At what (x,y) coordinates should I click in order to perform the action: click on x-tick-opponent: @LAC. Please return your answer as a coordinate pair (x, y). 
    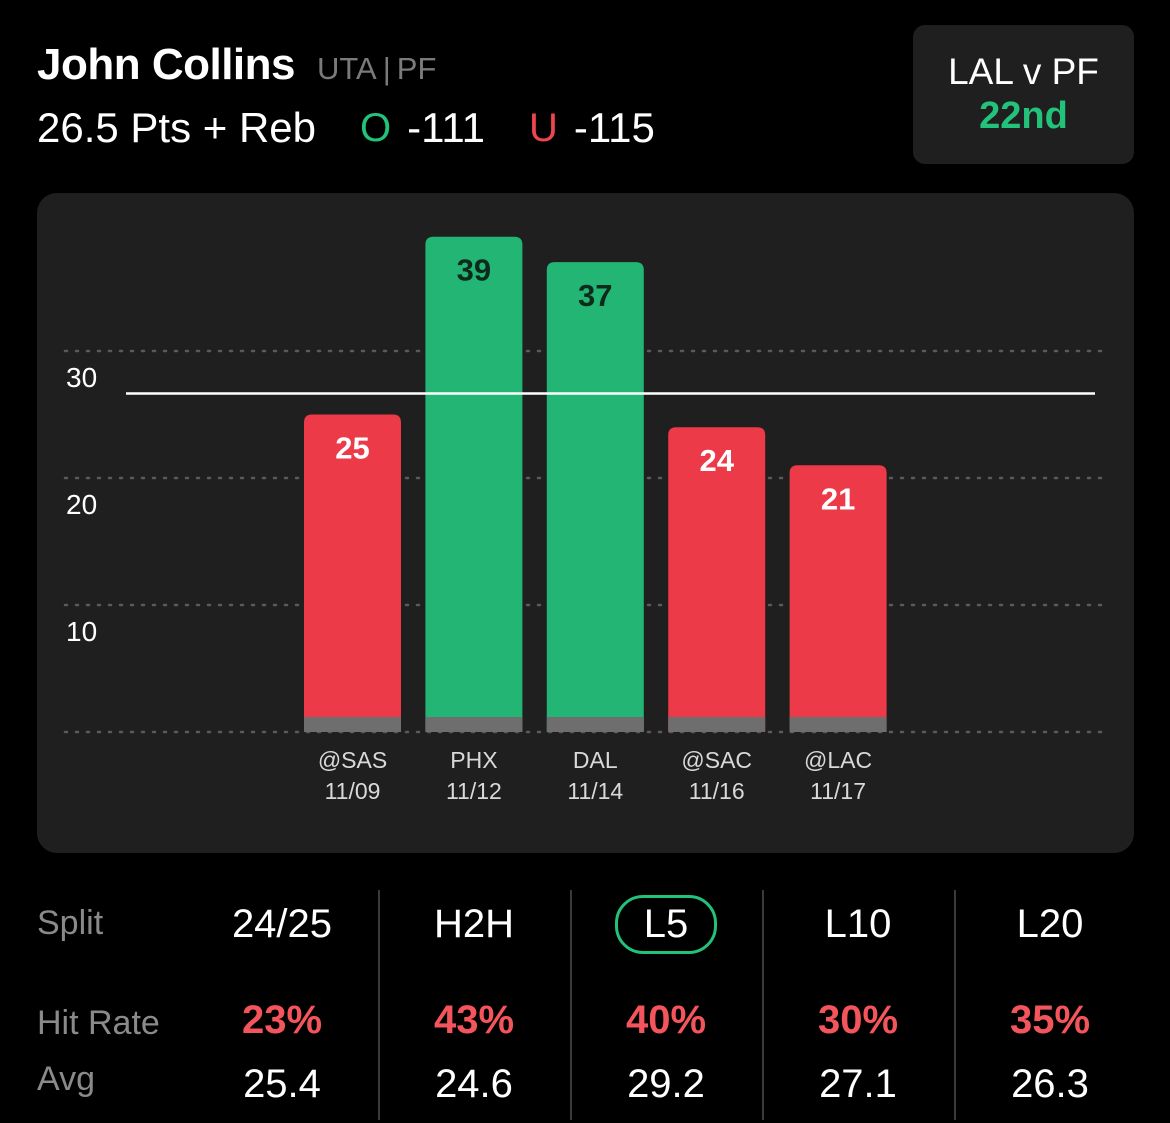
    Looking at the image, I should click on (838, 760).